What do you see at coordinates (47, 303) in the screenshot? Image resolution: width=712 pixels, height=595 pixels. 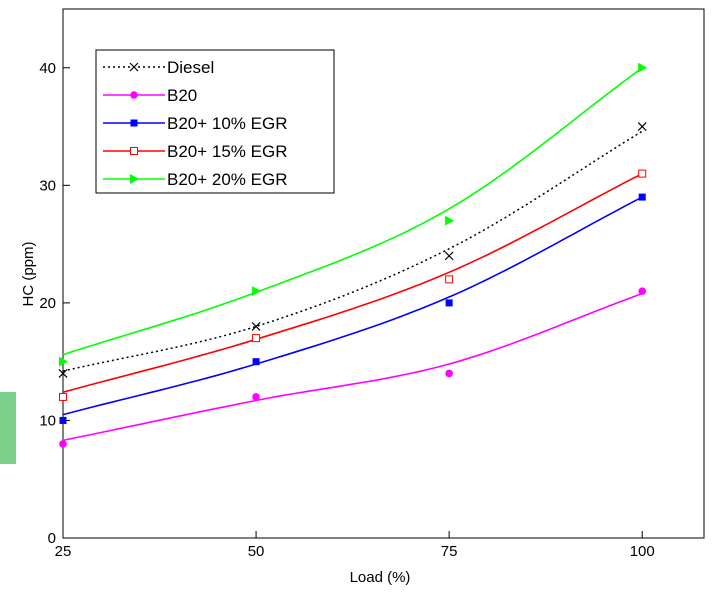 I see `y-tick-label: 20` at bounding box center [47, 303].